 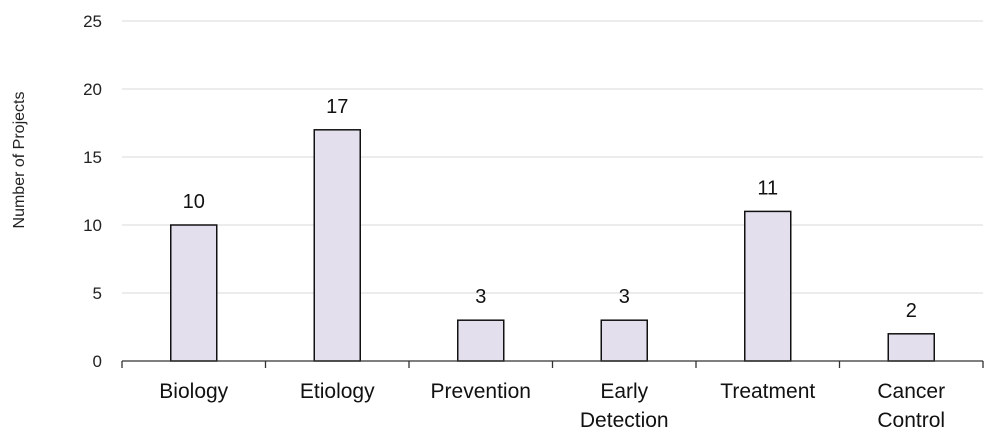 What do you see at coordinates (337, 391) in the screenshot?
I see `category-label: Etiology` at bounding box center [337, 391].